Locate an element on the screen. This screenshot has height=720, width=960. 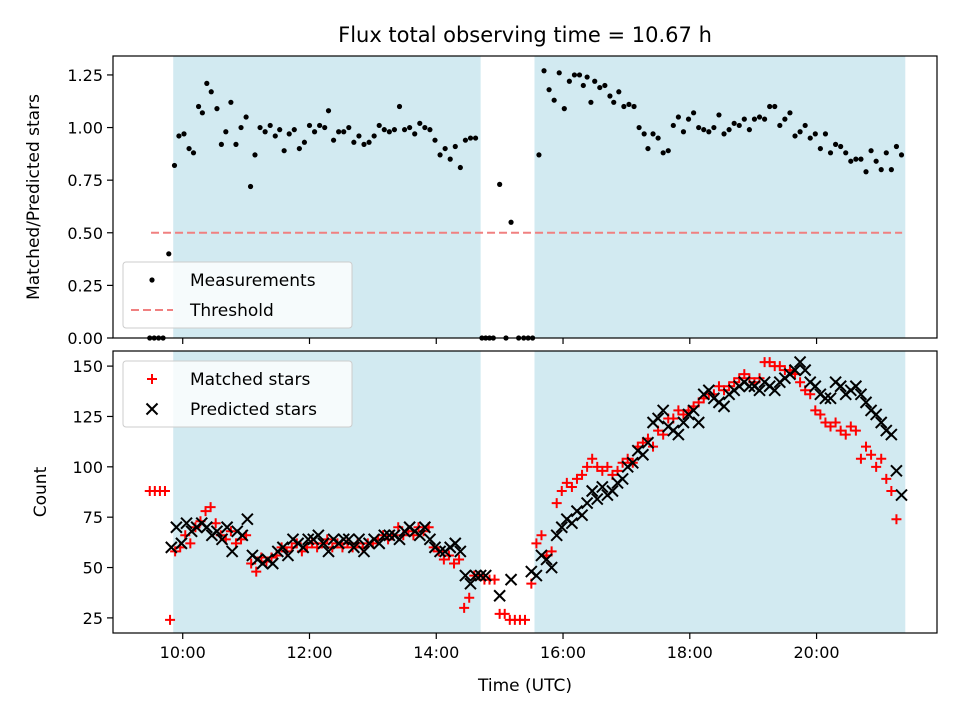
y-tick-label: 0.75 is located at coordinates (85, 180).